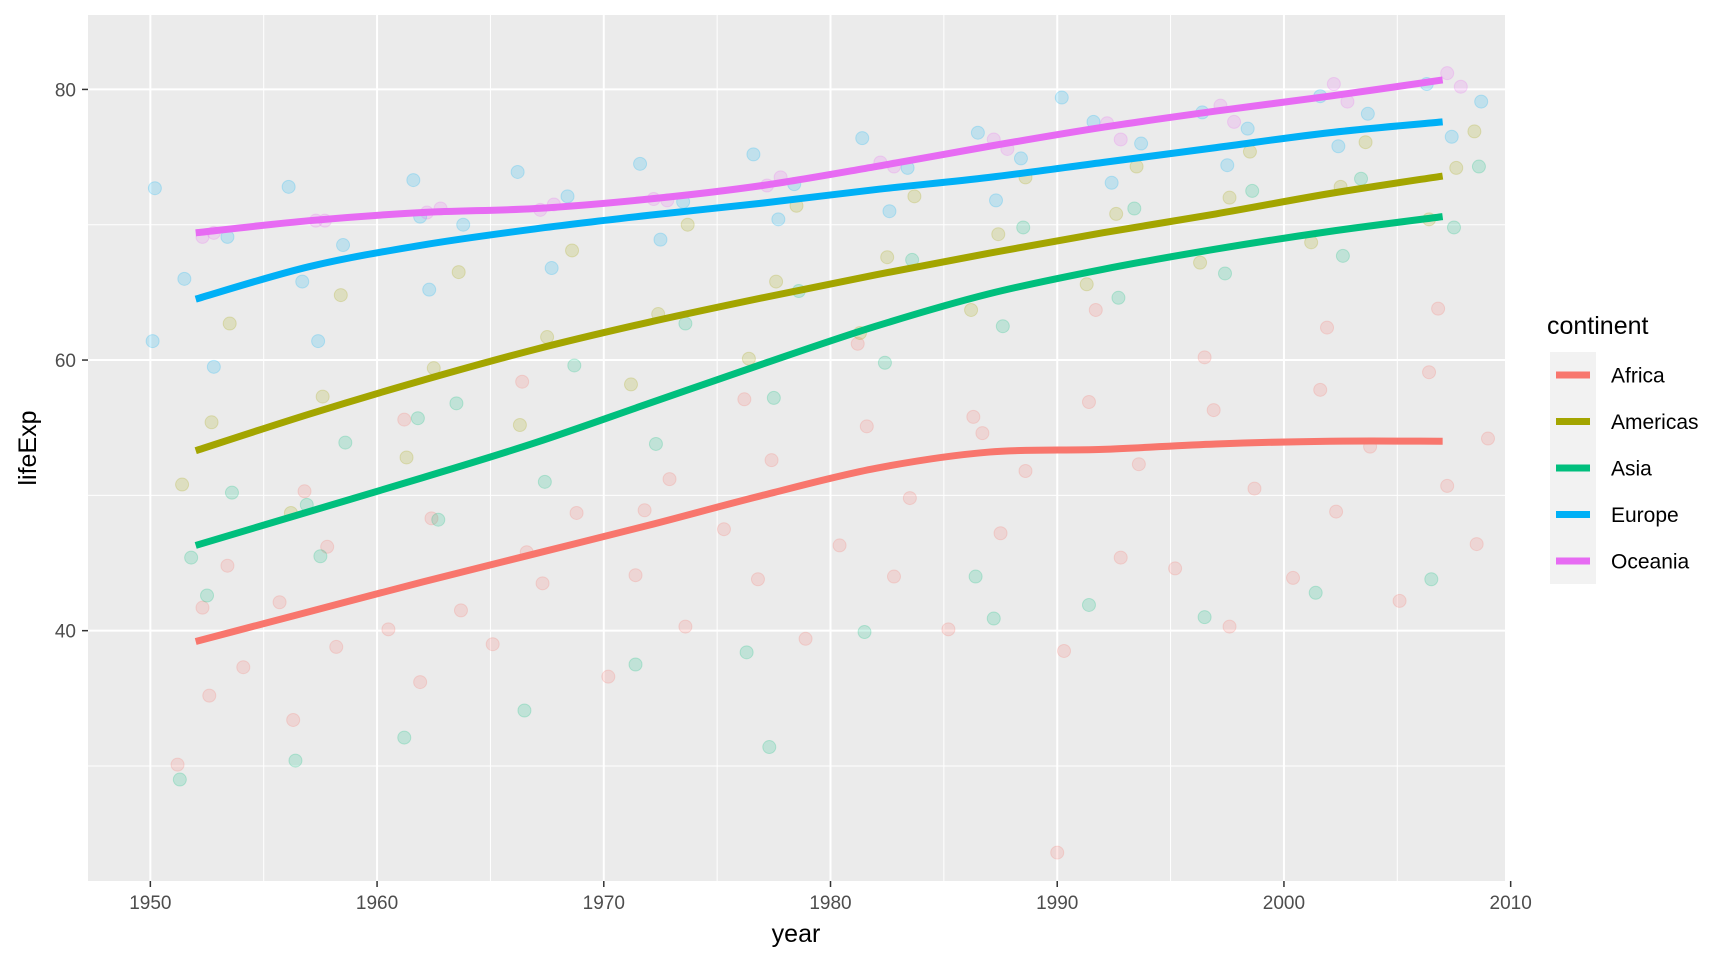 The width and height of the screenshot is (1728, 960). What do you see at coordinates (1284, 903) in the screenshot?
I see `x-tick-label: 2000` at bounding box center [1284, 903].